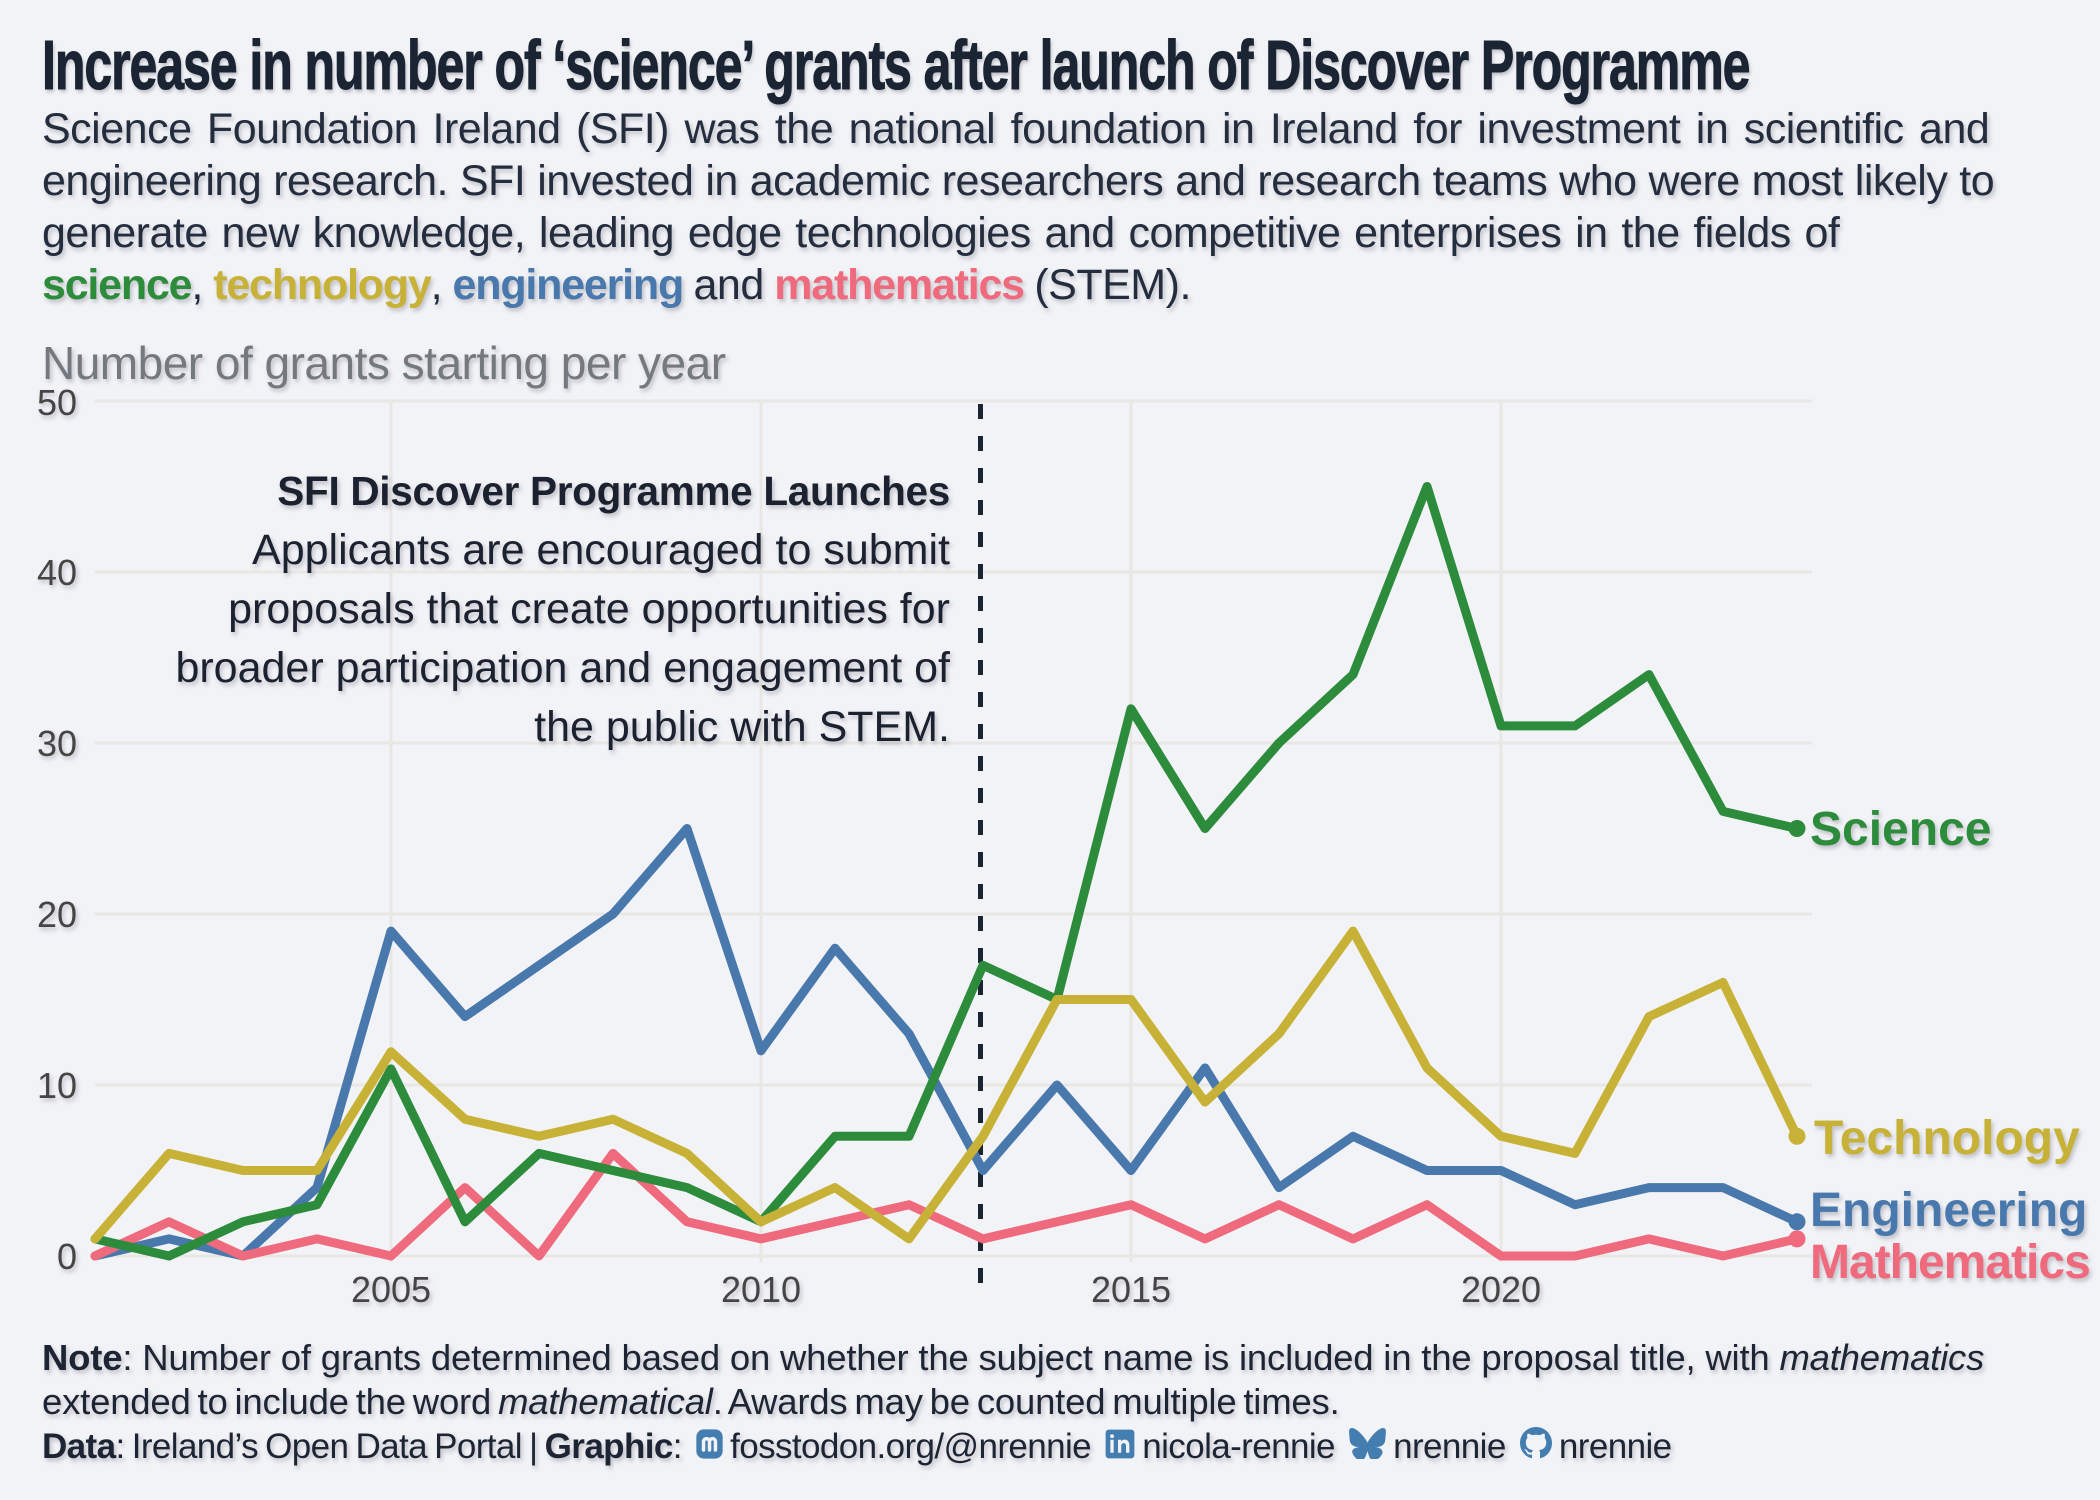  Describe the element at coordinates (1131, 1289) in the screenshot. I see `svg-text: 2015` at that location.